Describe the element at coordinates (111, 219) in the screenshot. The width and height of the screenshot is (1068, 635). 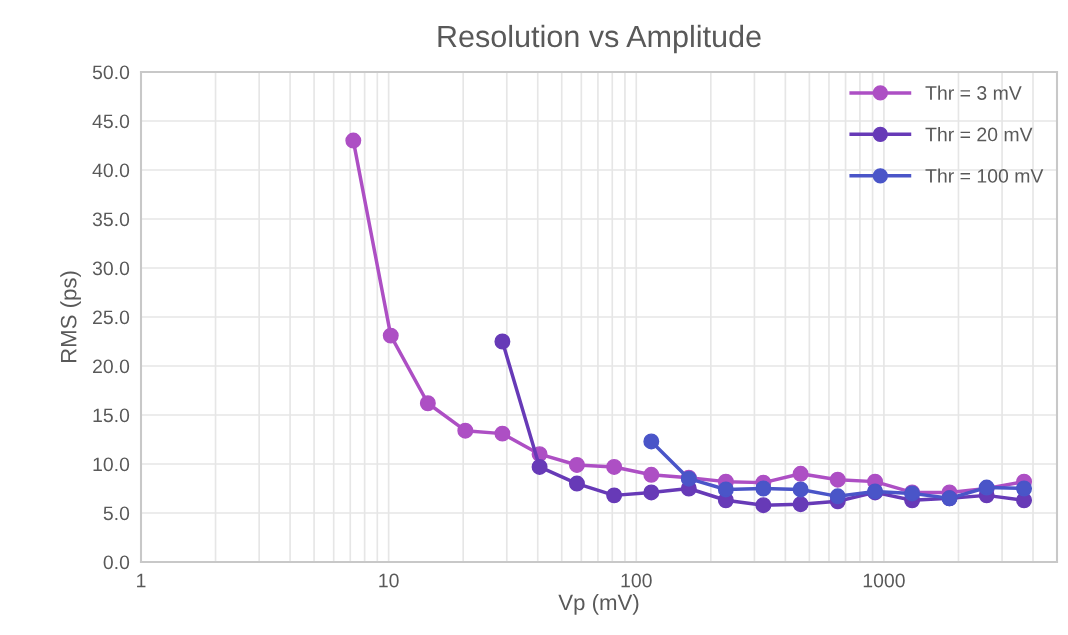
I see `y-tick-label: 35.0` at that location.